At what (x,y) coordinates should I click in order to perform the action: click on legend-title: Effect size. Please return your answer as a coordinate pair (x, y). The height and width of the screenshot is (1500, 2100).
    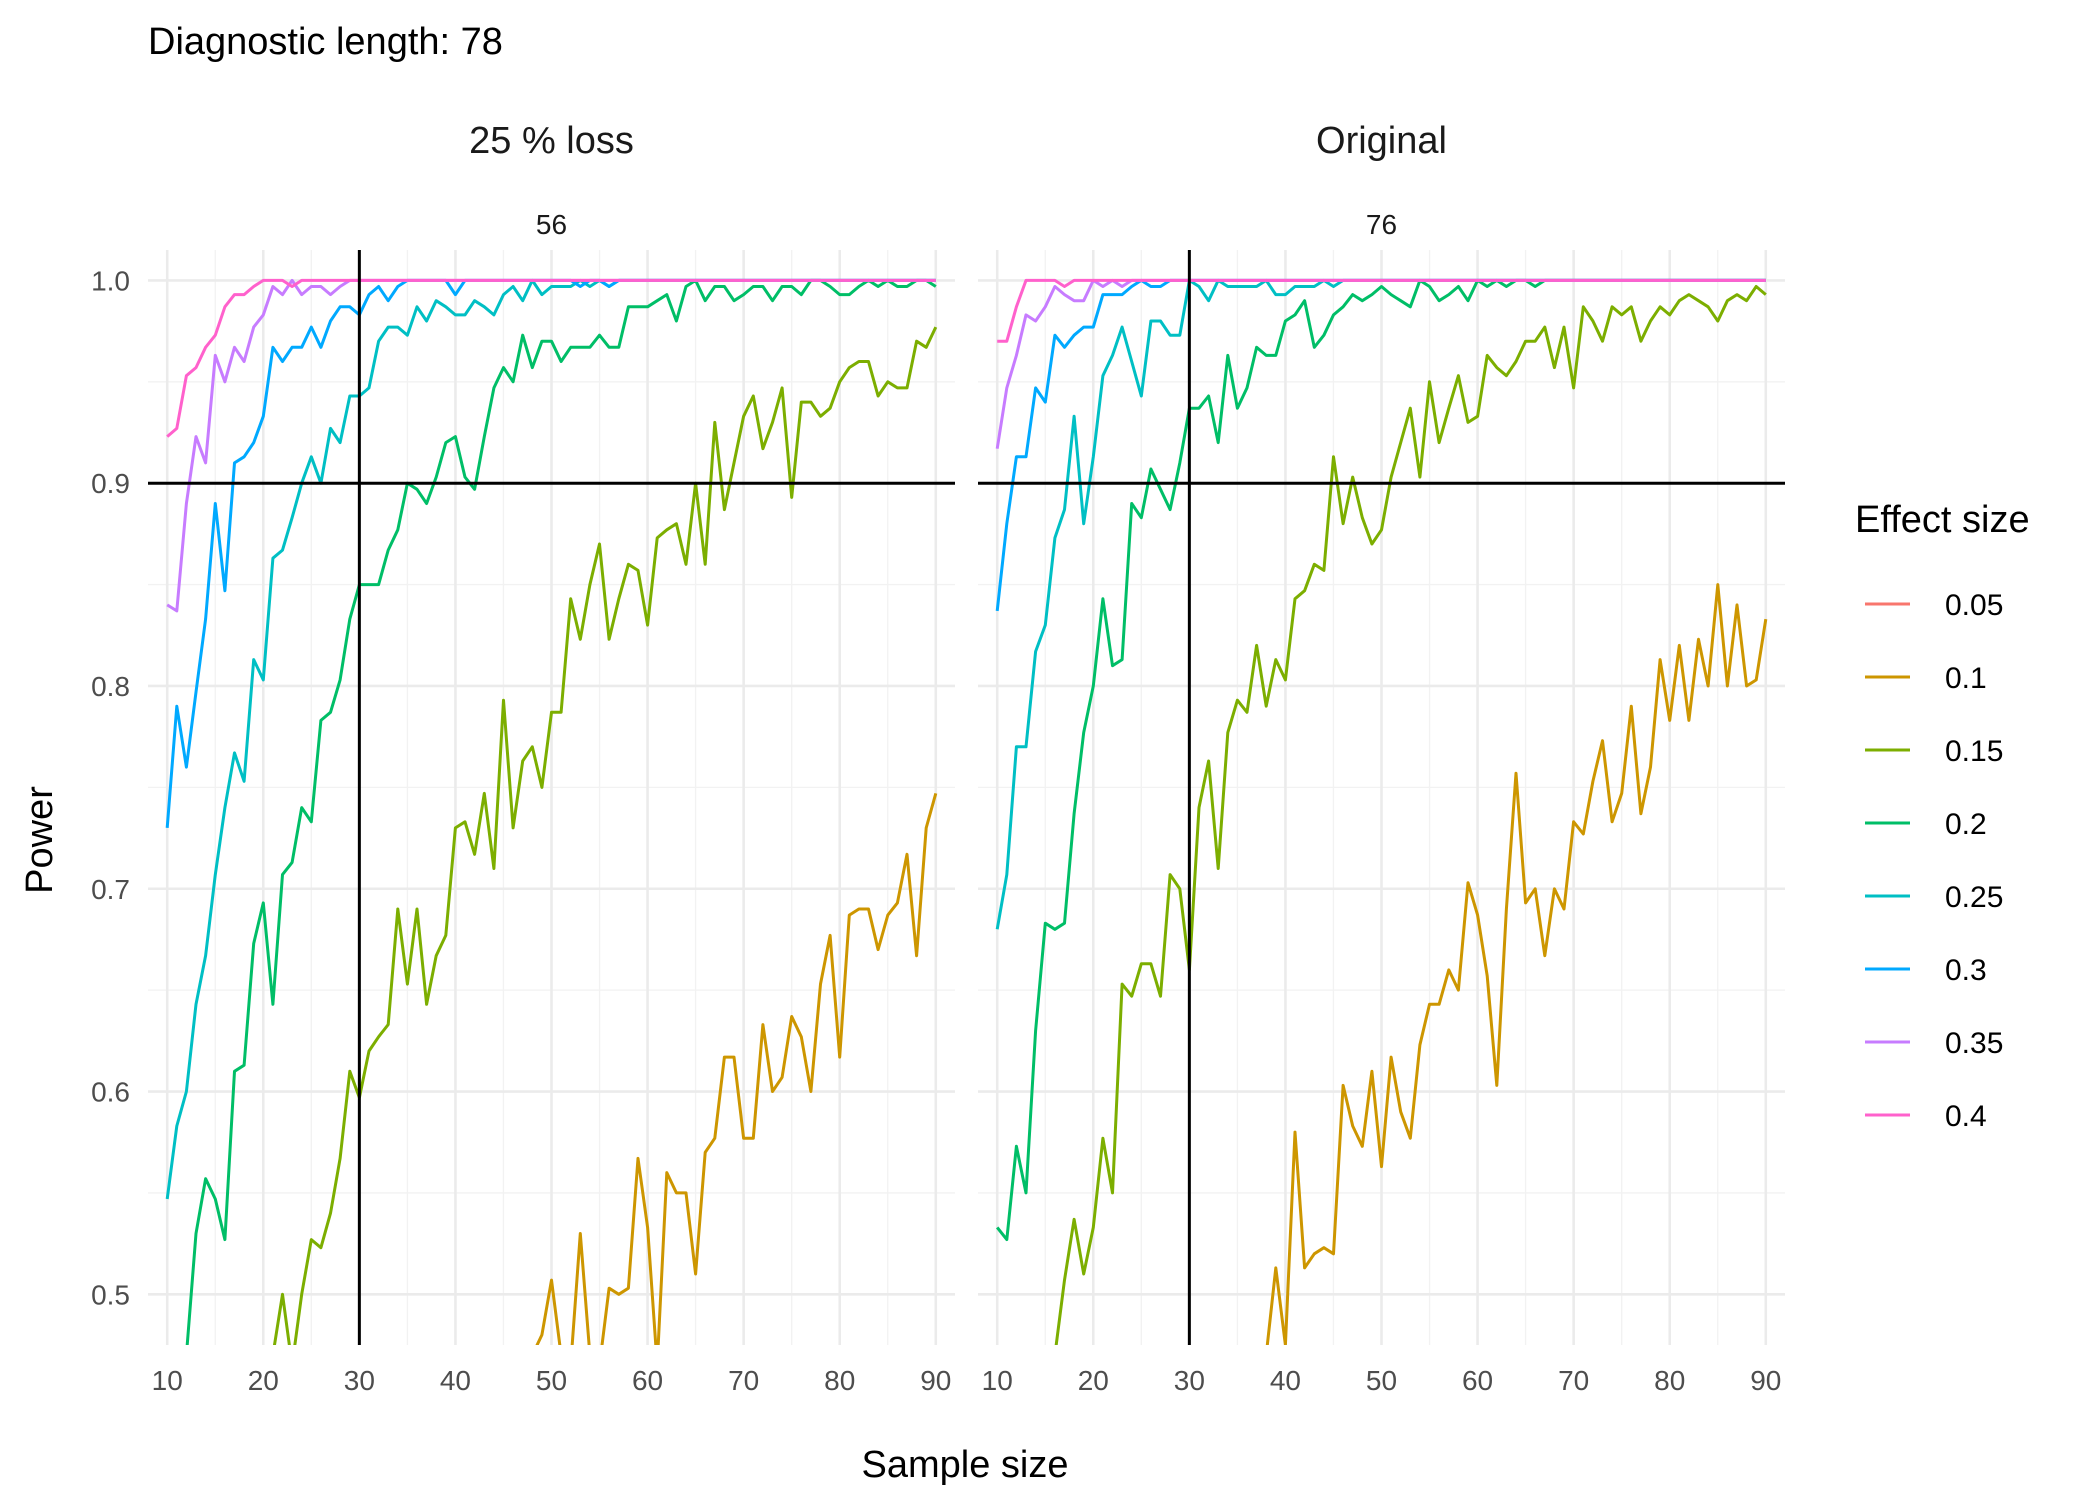
    Looking at the image, I should click on (1942, 520).